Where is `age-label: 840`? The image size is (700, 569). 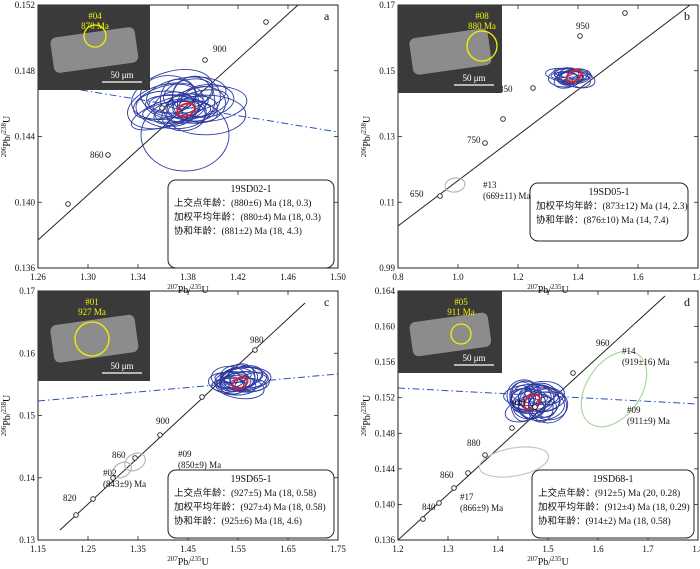
age-label: 840 is located at coordinates (429, 507).